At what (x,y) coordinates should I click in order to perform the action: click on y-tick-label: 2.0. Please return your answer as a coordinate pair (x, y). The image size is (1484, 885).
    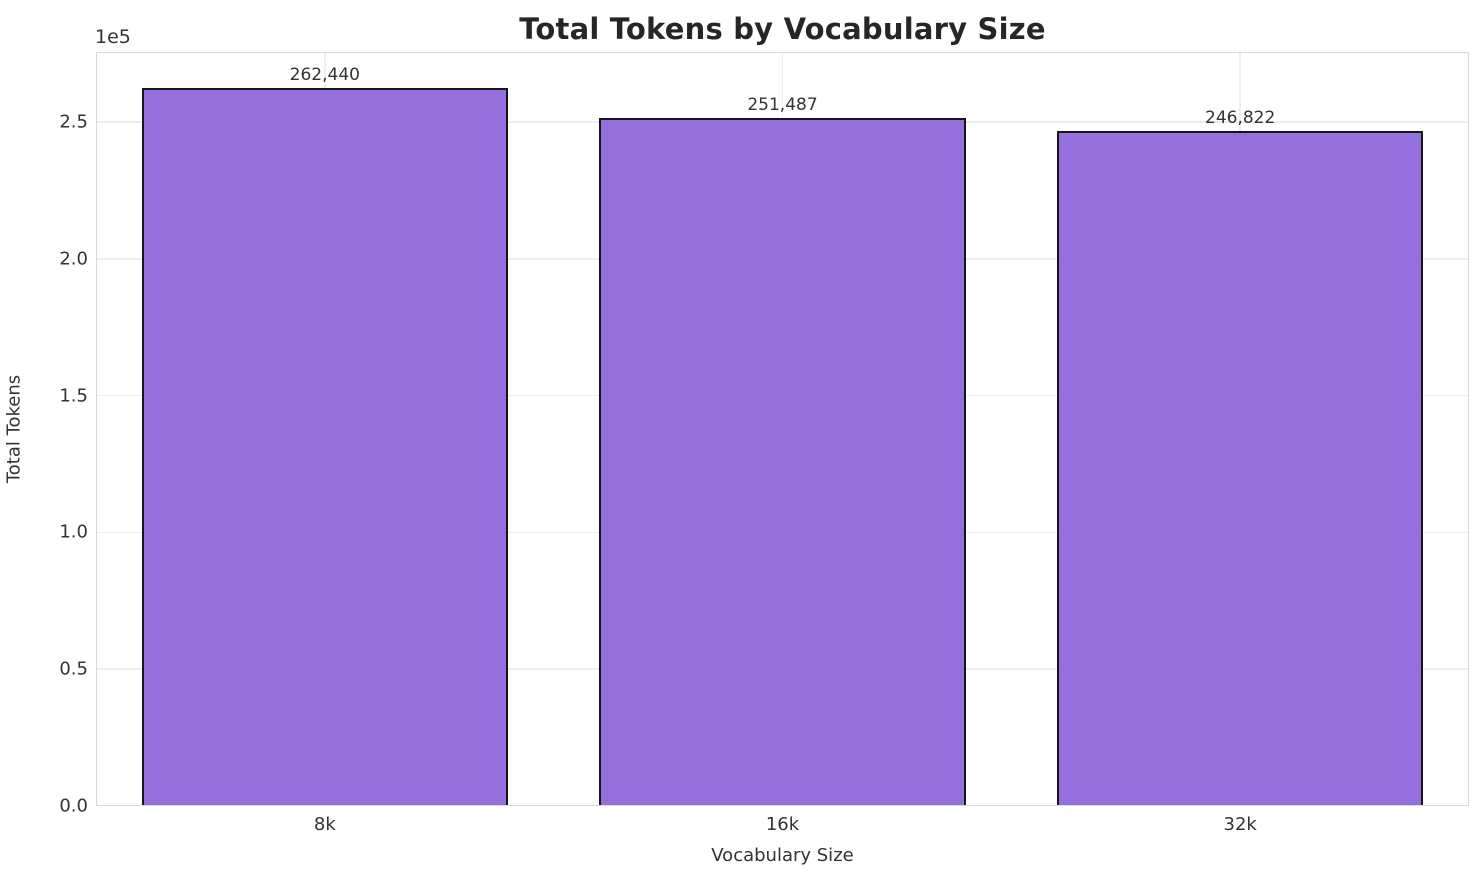
    Looking at the image, I should click on (73, 259).